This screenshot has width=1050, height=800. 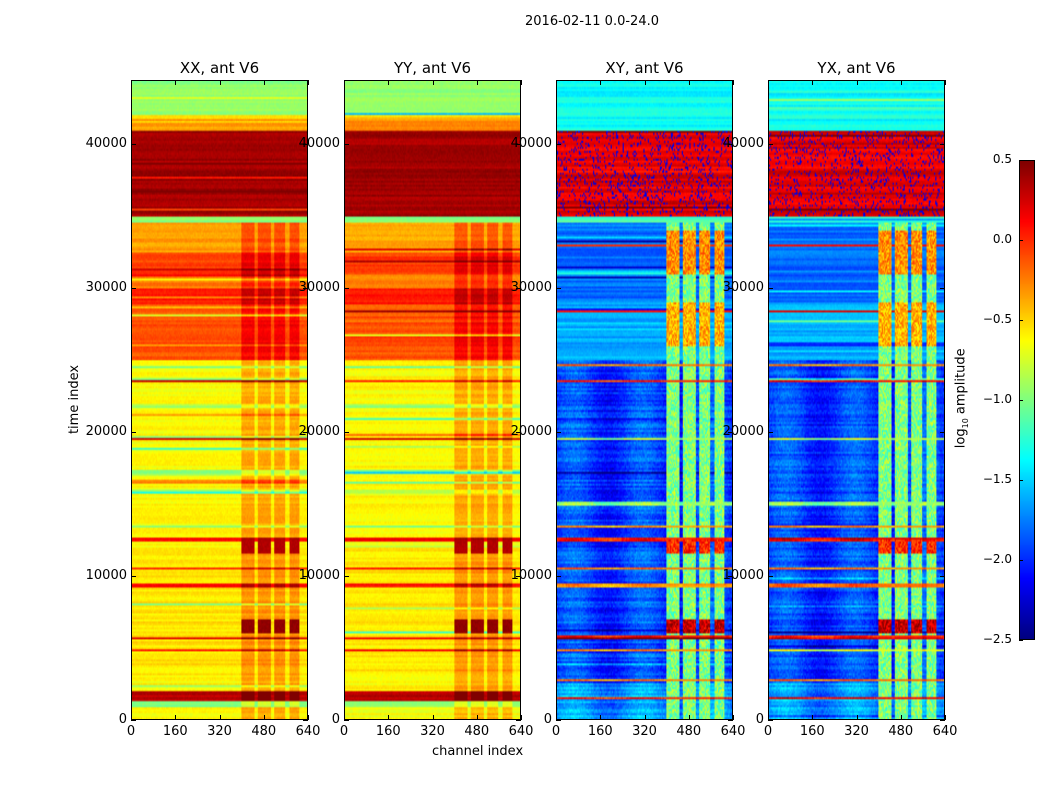 I want to click on colorbar-tick-label: −1.0, so click(x=997, y=399).